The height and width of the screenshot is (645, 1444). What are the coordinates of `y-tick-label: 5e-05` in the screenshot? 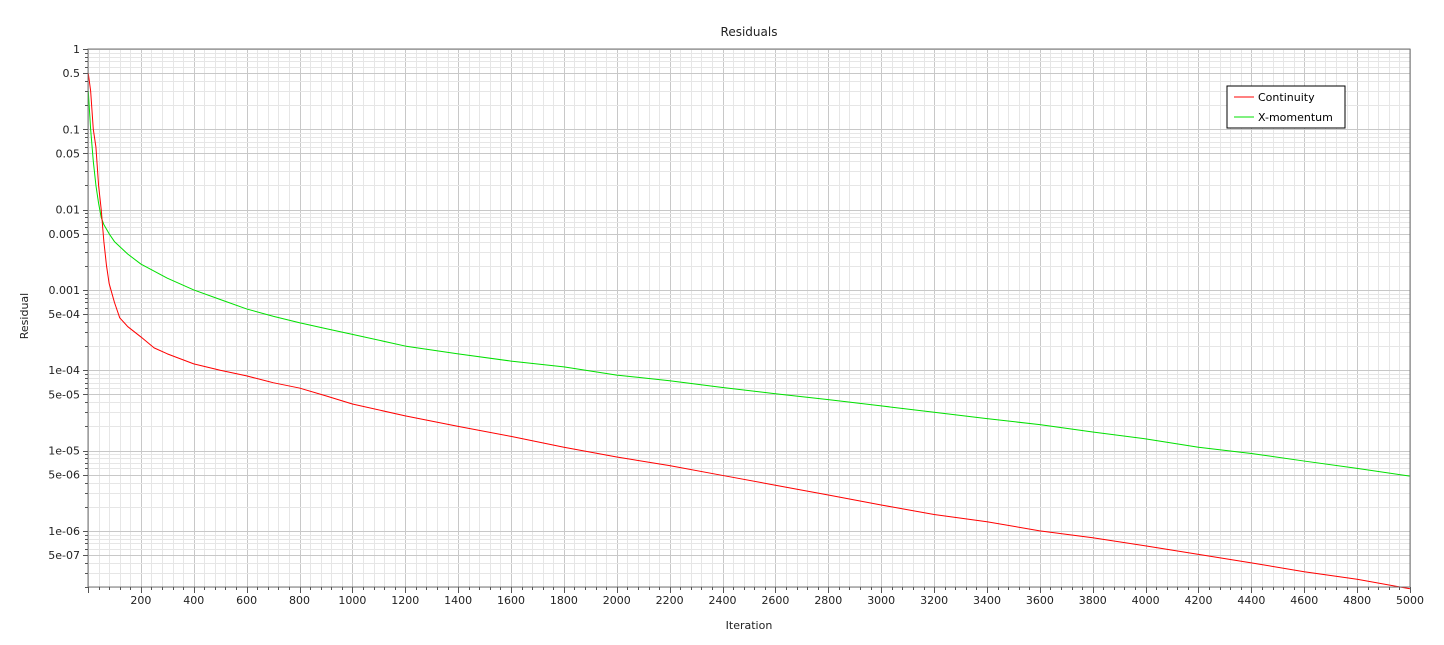 It's located at (64, 394).